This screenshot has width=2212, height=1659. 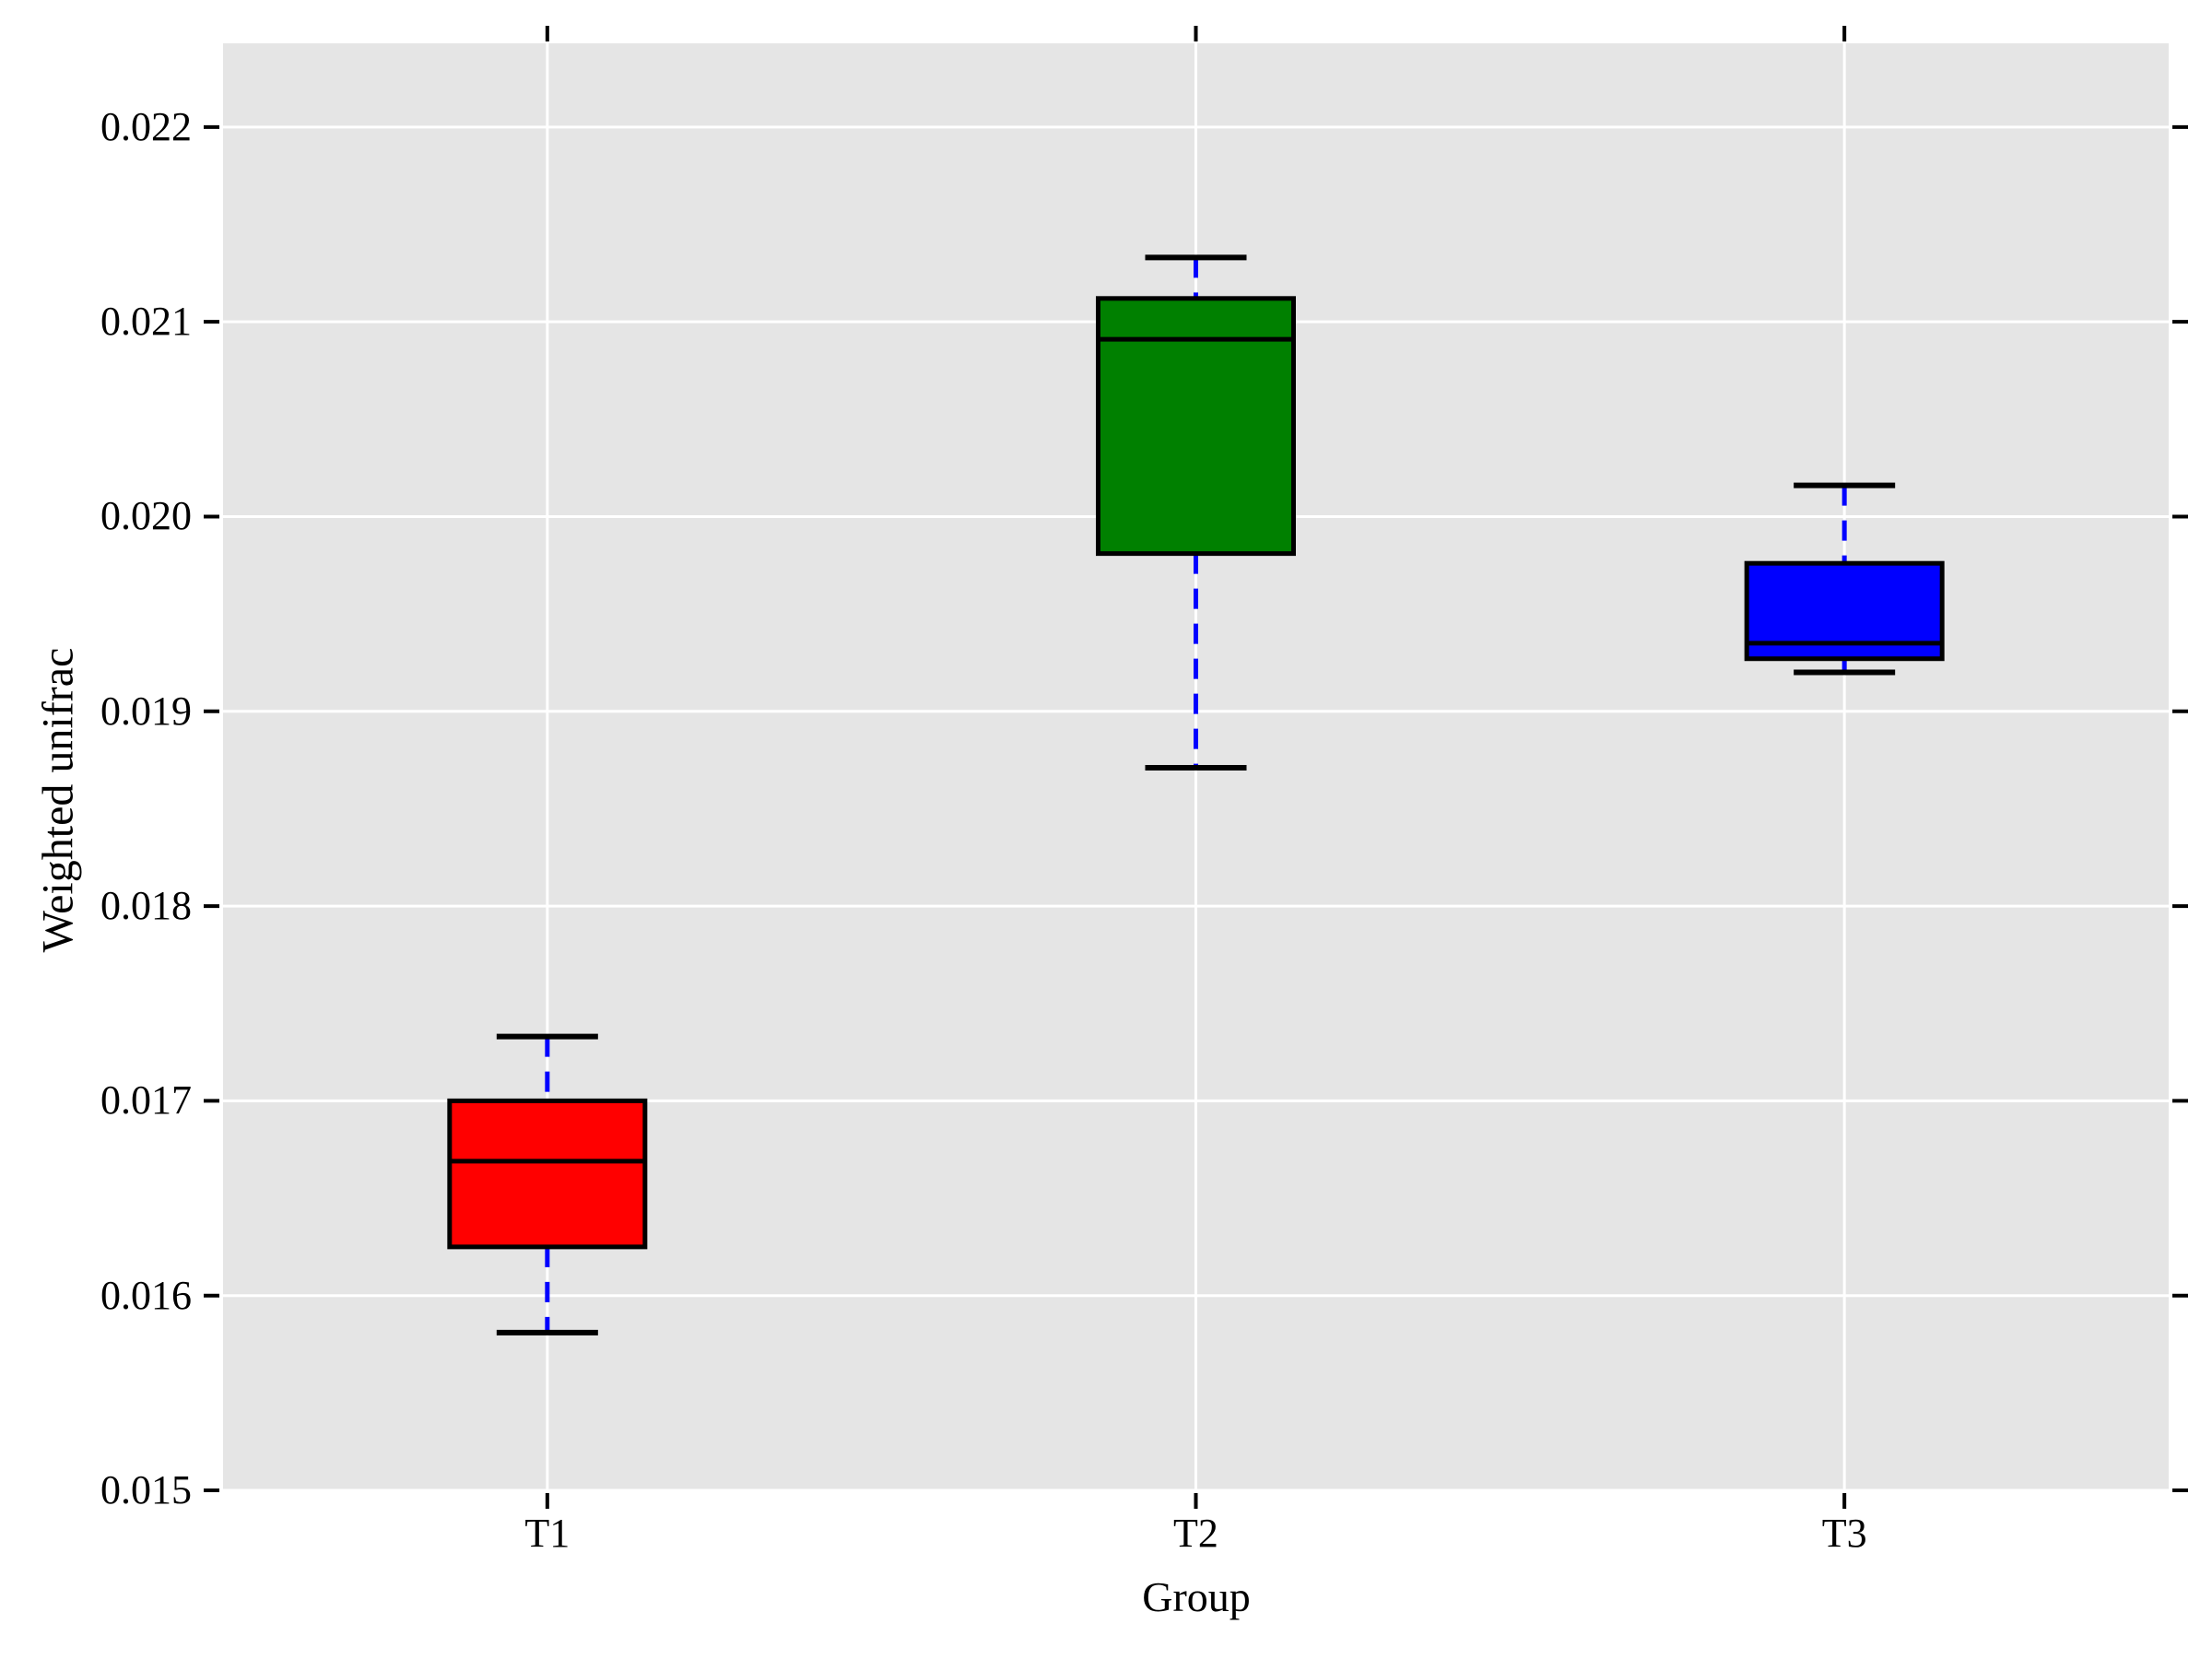 I want to click on y-tick-label-0.018: 0.018, so click(x=146, y=906).